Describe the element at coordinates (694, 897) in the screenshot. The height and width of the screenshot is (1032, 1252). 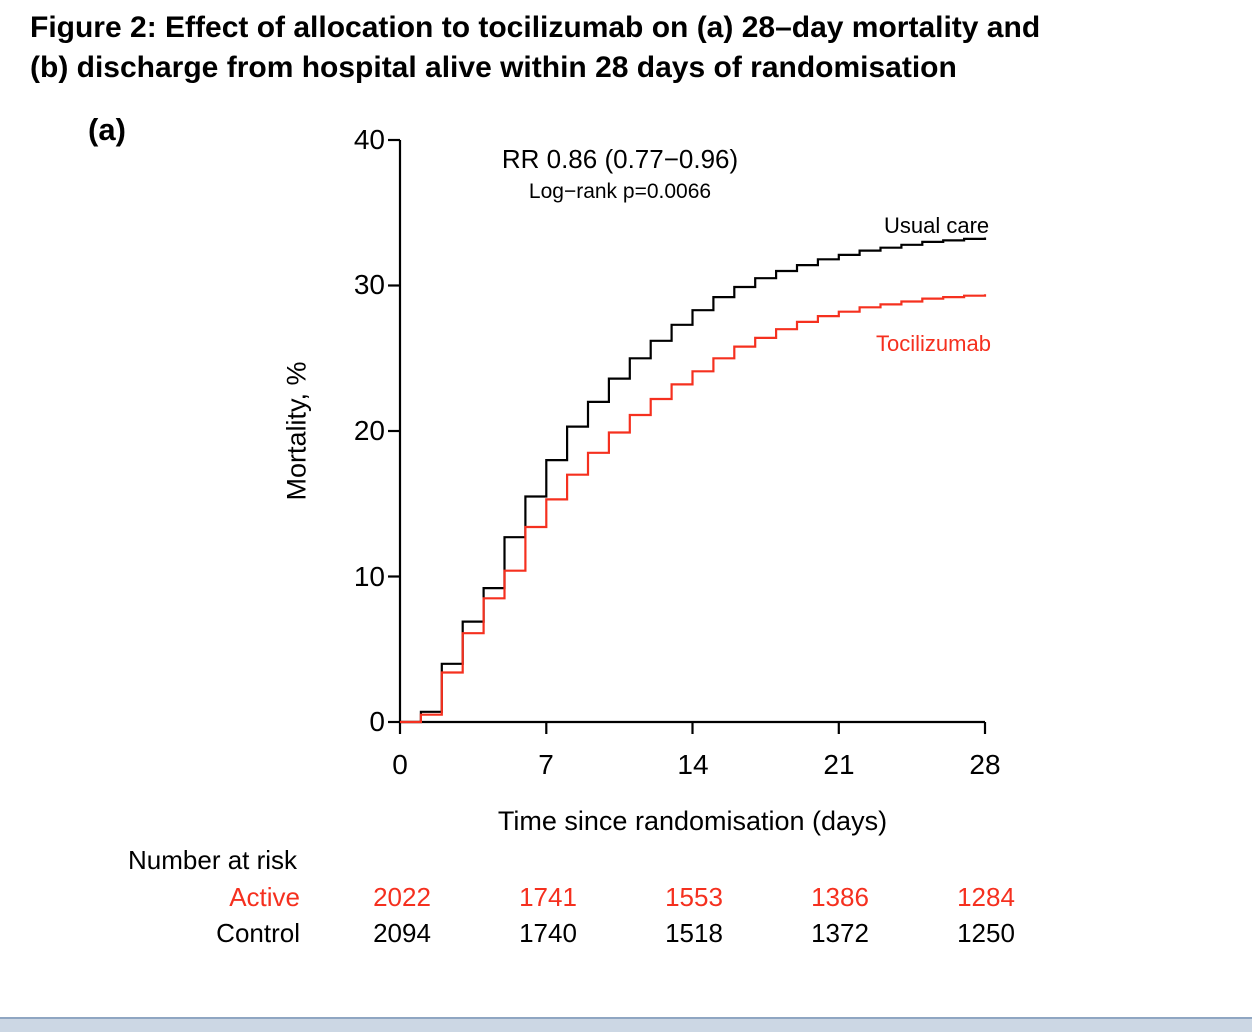
I see `risk-value-active-d14: 1553` at that location.